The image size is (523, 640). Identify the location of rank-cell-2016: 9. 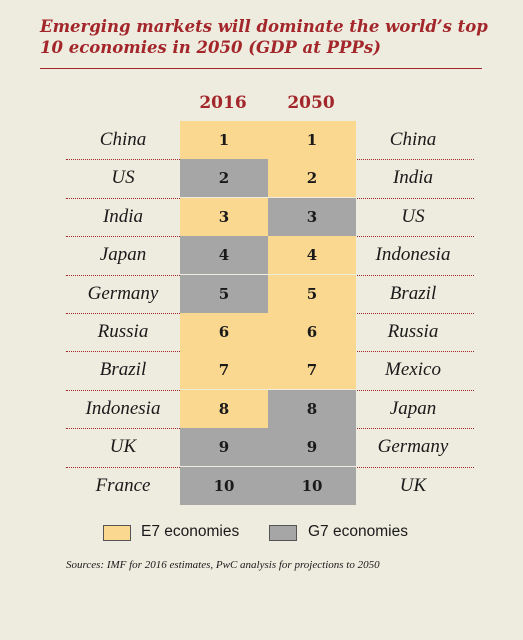
(224, 447).